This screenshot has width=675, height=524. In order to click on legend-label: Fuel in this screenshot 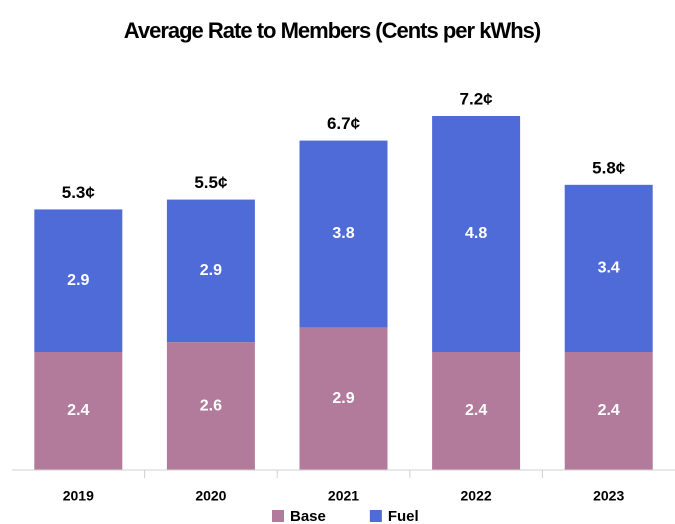, I will do `click(403, 516)`.